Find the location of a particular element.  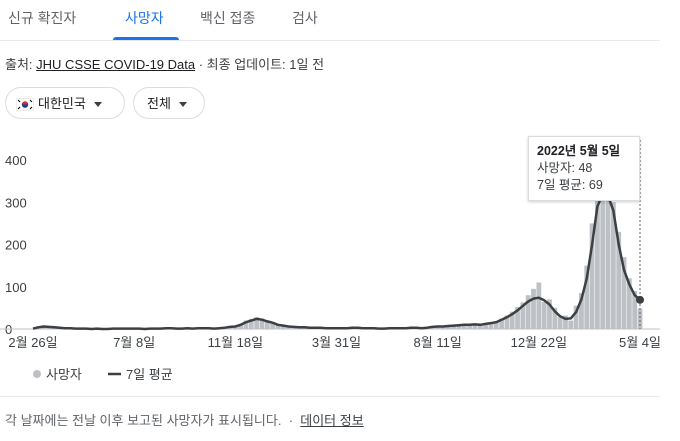

tab-active: 사망자 is located at coordinates (144, 18).